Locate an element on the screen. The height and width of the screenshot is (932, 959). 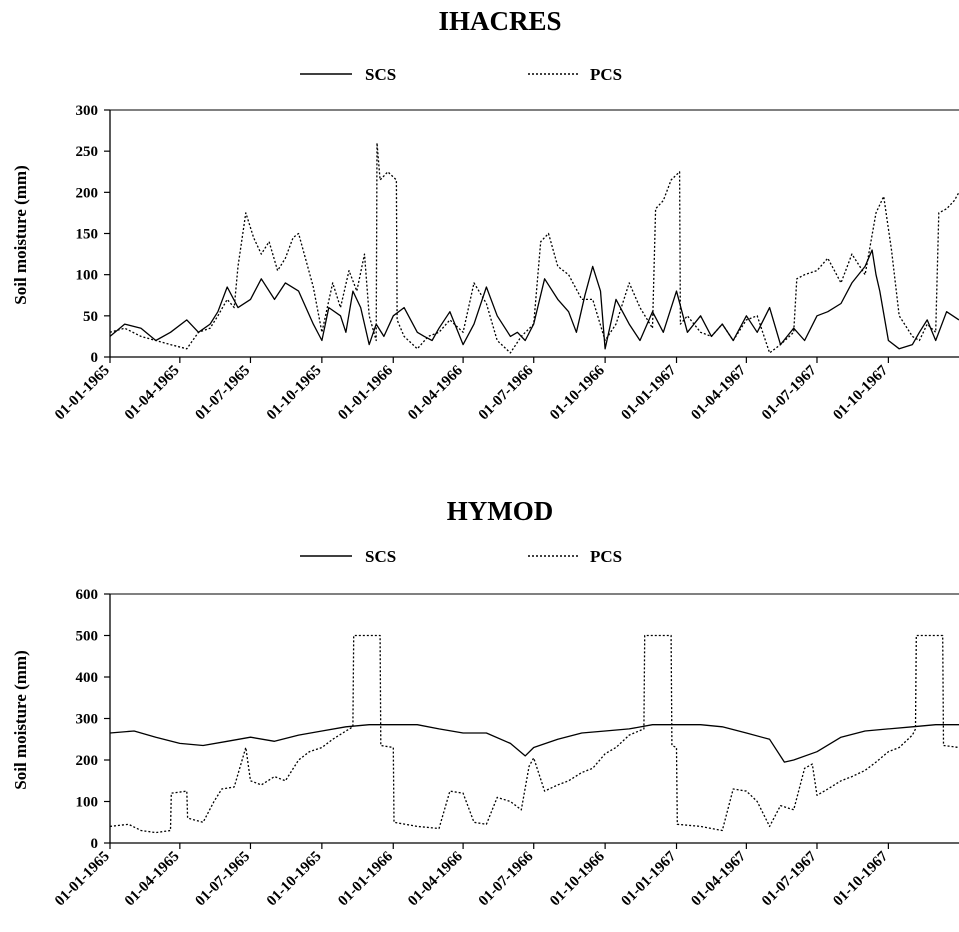
ihacres-legend: SCS PCS is located at coordinates (461, 74).